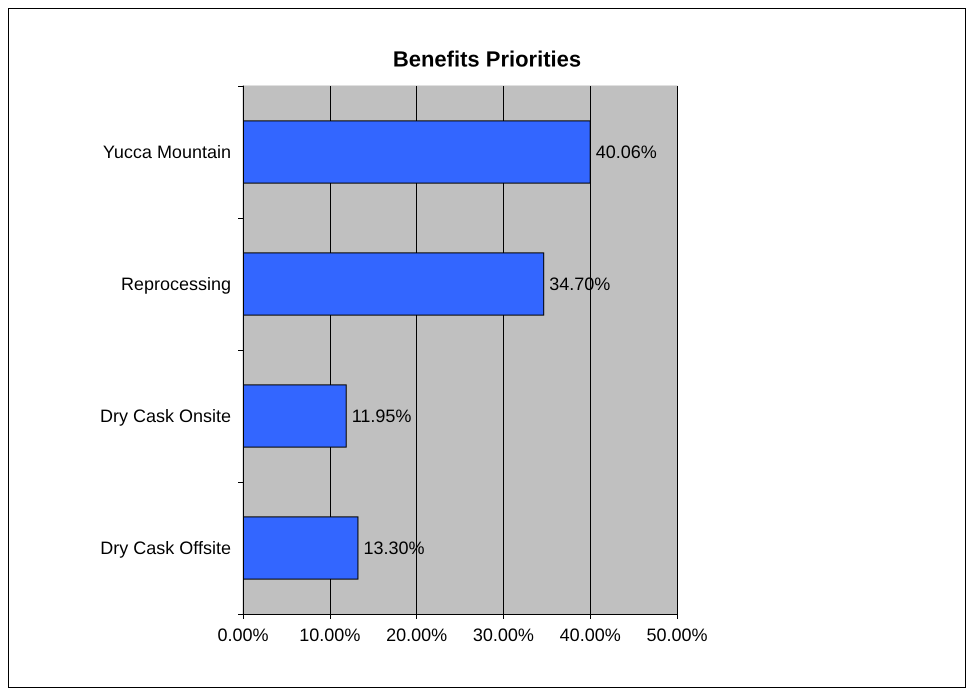 This screenshot has height=696, width=974. I want to click on x-tick-label: 30.00%, so click(503, 635).